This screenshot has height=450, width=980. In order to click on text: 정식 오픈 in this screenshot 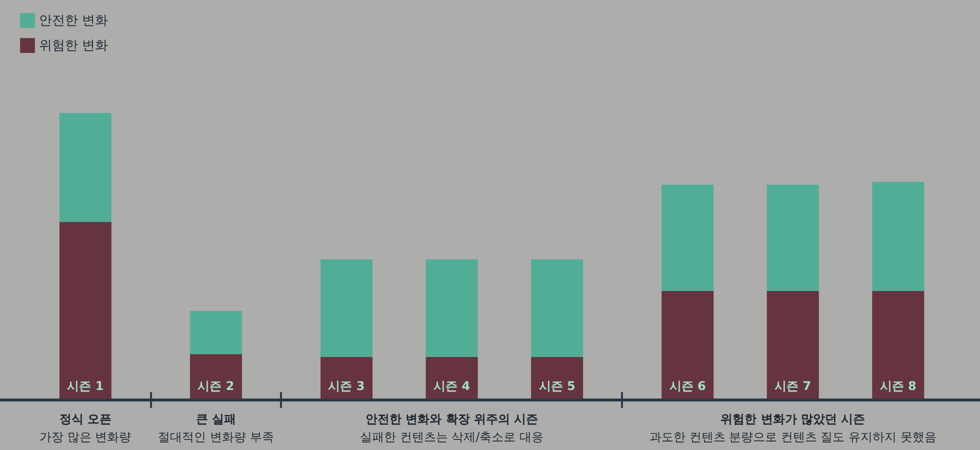, I will do `click(85, 419)`.